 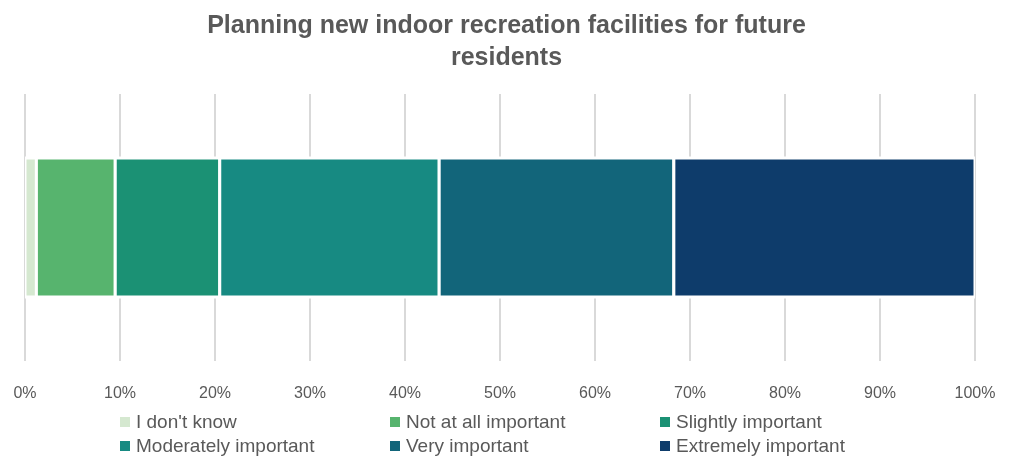 What do you see at coordinates (506, 40) in the screenshot?
I see `chart-title: Planning new indoor recreation facilities for future residents` at bounding box center [506, 40].